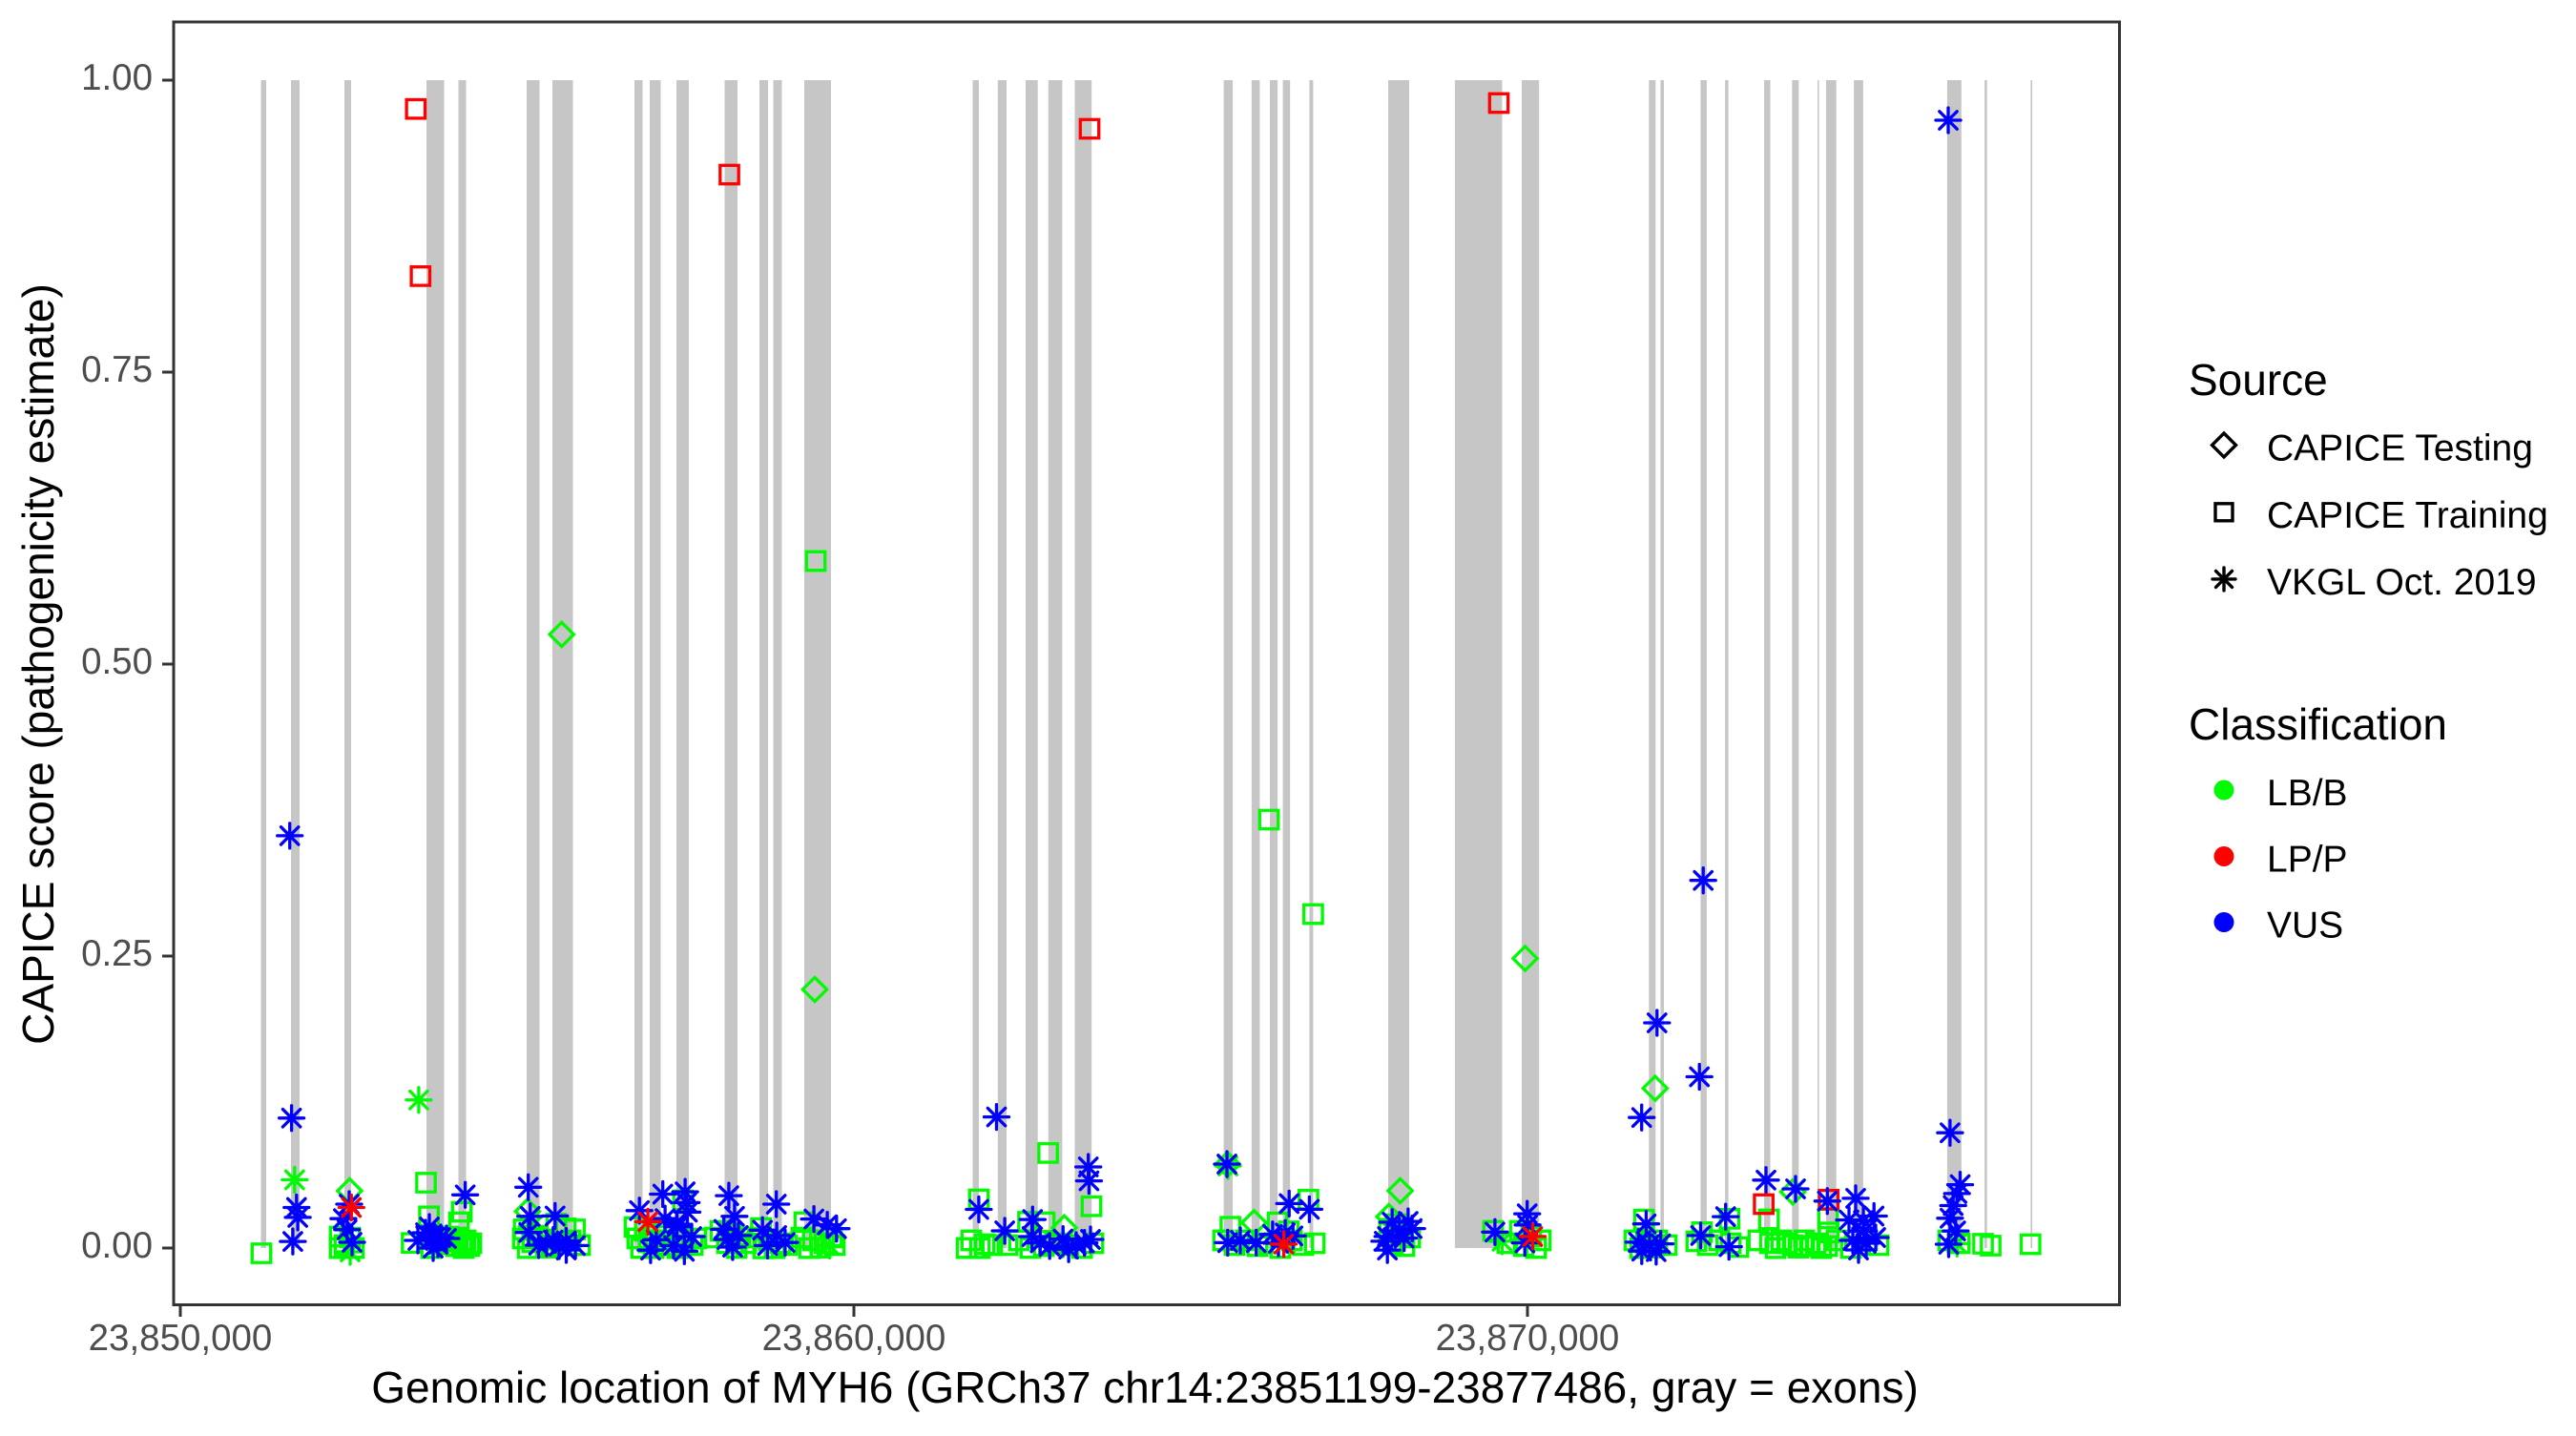 The image size is (2576, 1436). I want to click on svg-text: 0.50, so click(117, 661).